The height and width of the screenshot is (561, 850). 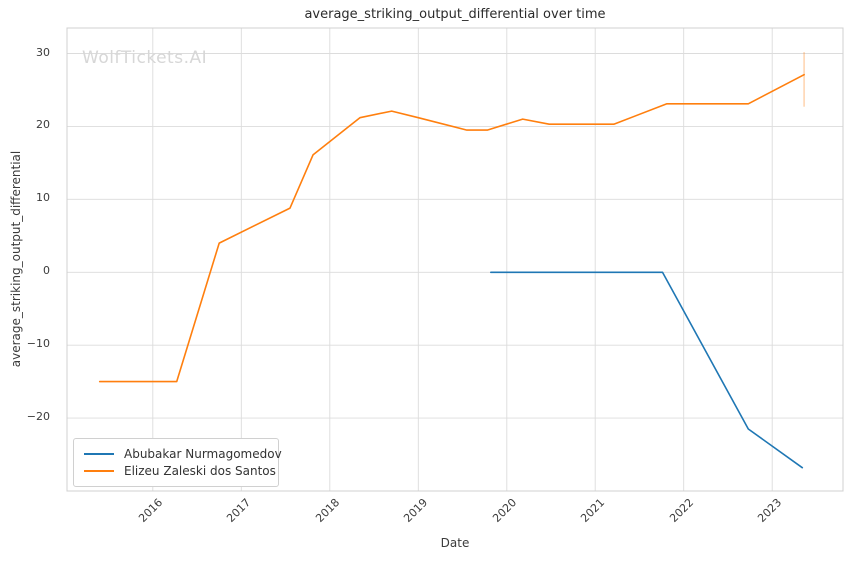 I want to click on y-tick-label: 20, so click(x=43, y=125).